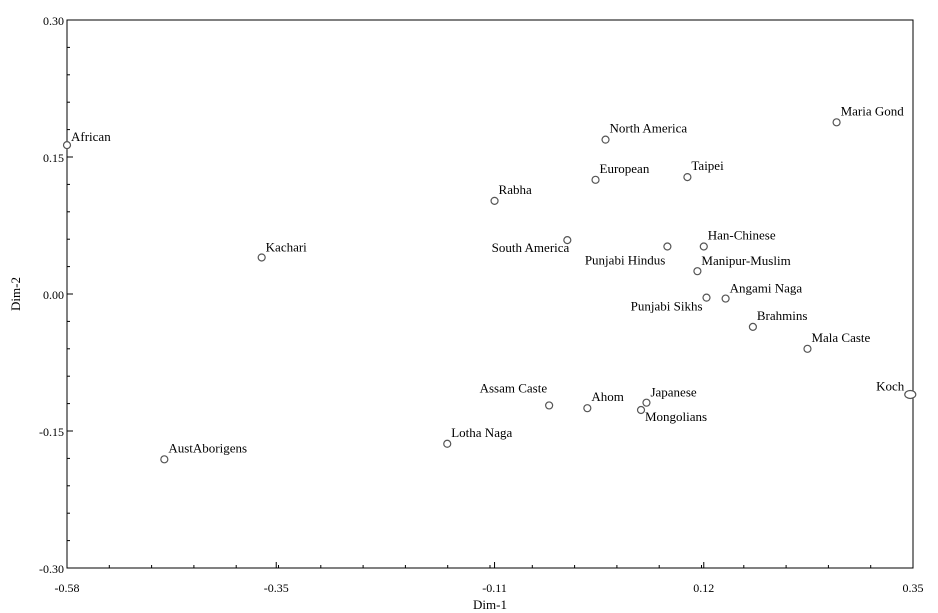 The width and height of the screenshot is (938, 613). I want to click on point-label: Han-Chinese, so click(742, 235).